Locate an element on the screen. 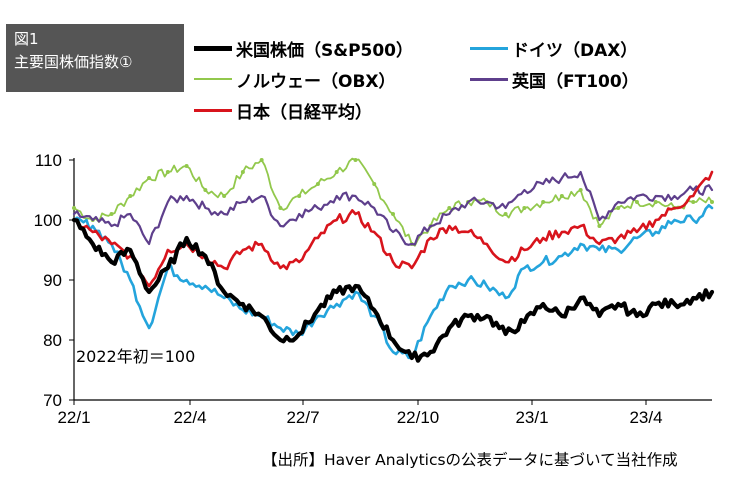 The image size is (730, 486). legend-swatch-obx is located at coordinates (213, 79).